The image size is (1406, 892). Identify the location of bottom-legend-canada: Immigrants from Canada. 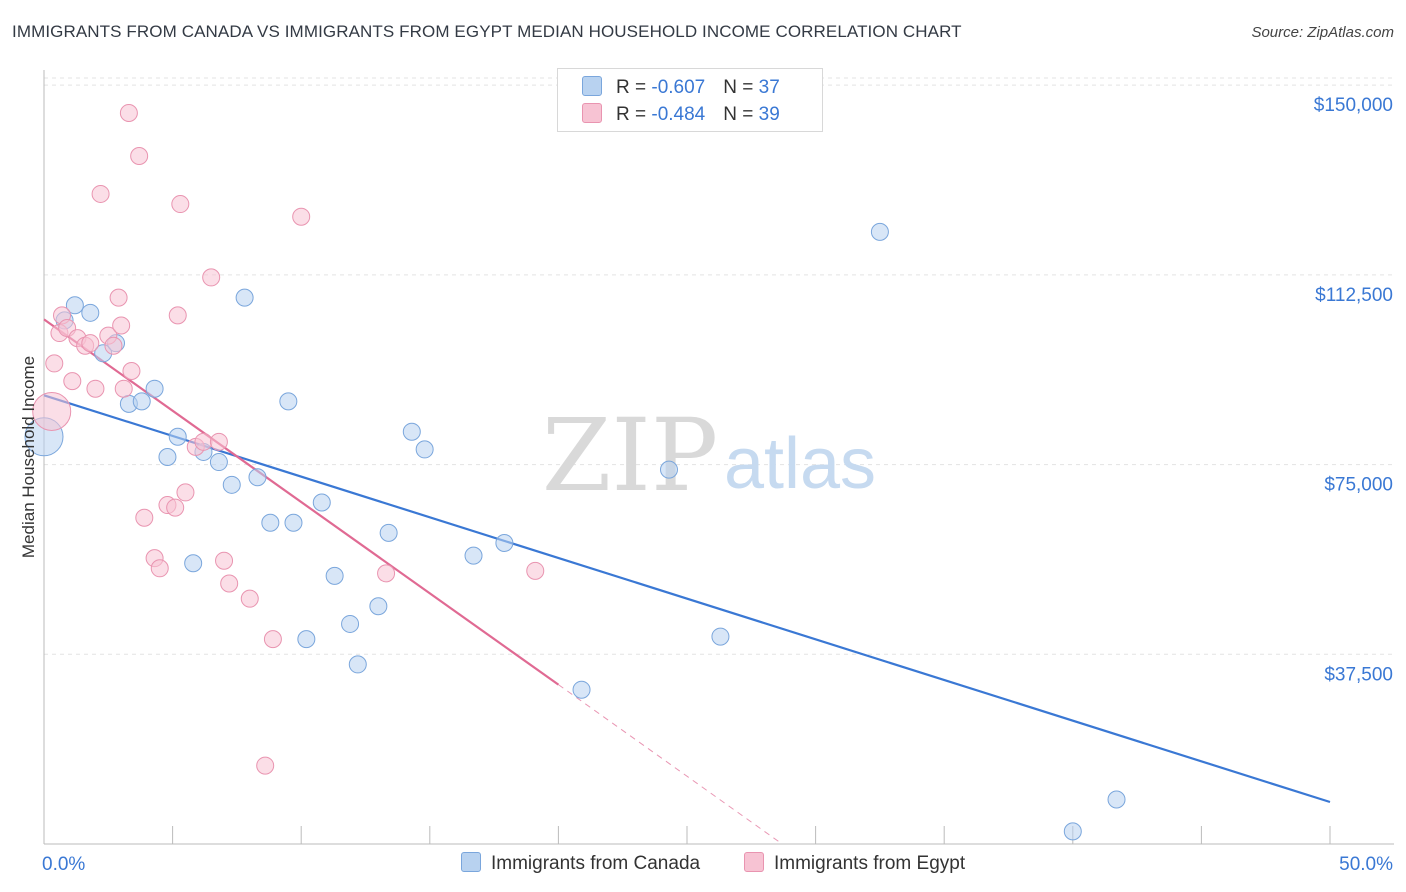
(580, 863).